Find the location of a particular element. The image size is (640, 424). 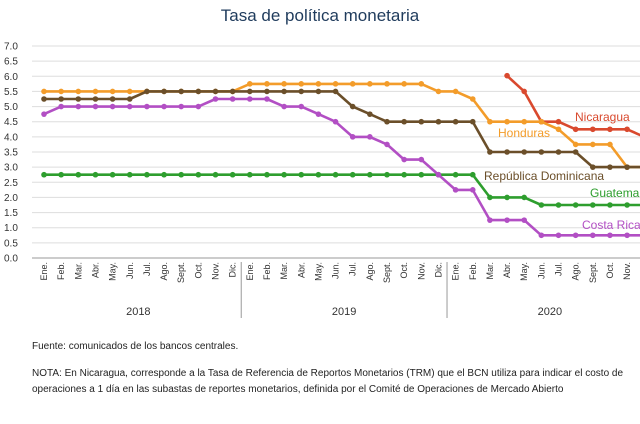

series-label: República Dominicana is located at coordinates (544, 176).